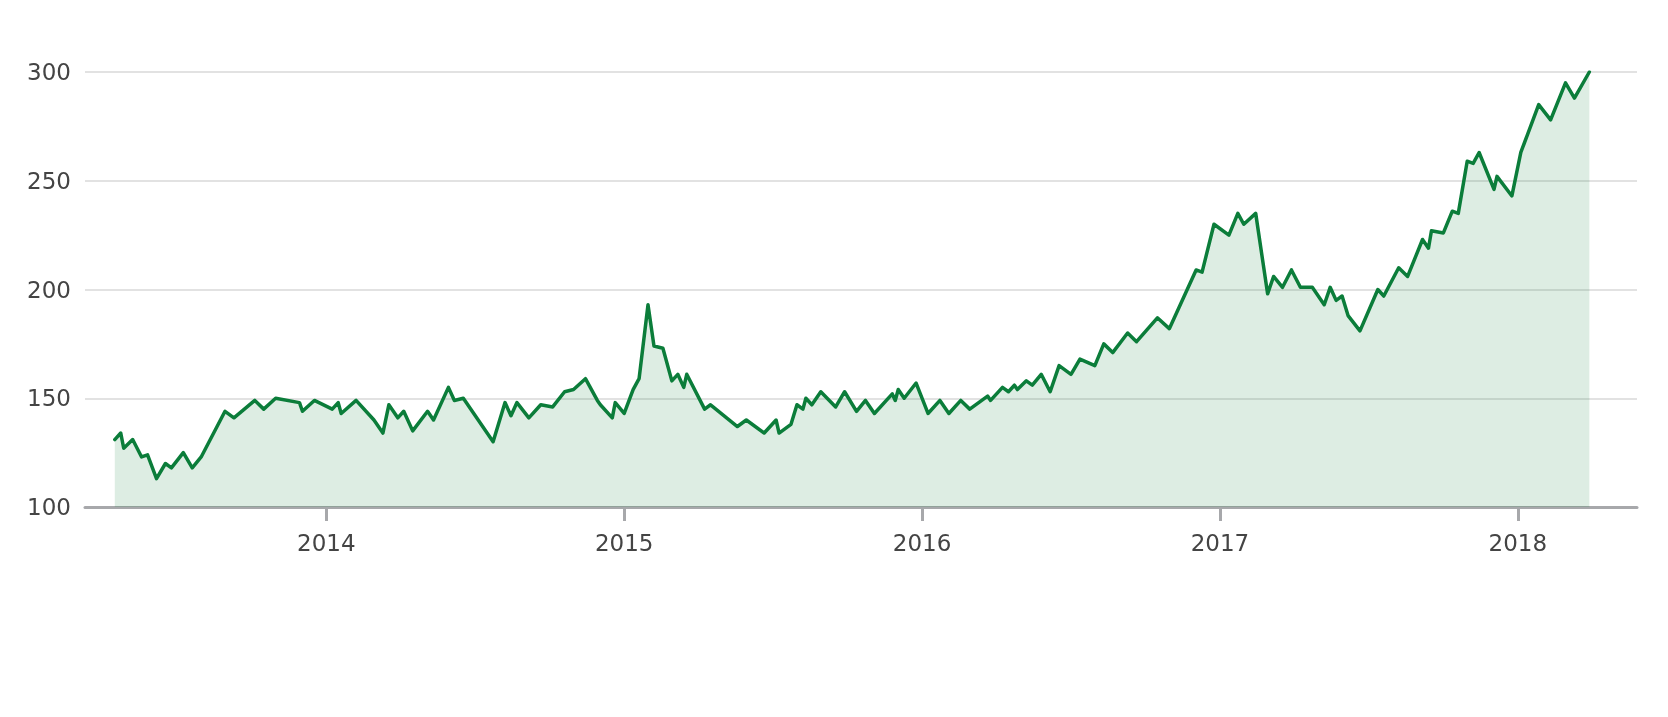 This screenshot has width=1668, height=717. I want to click on x-tick-label: 2015, so click(624, 542).